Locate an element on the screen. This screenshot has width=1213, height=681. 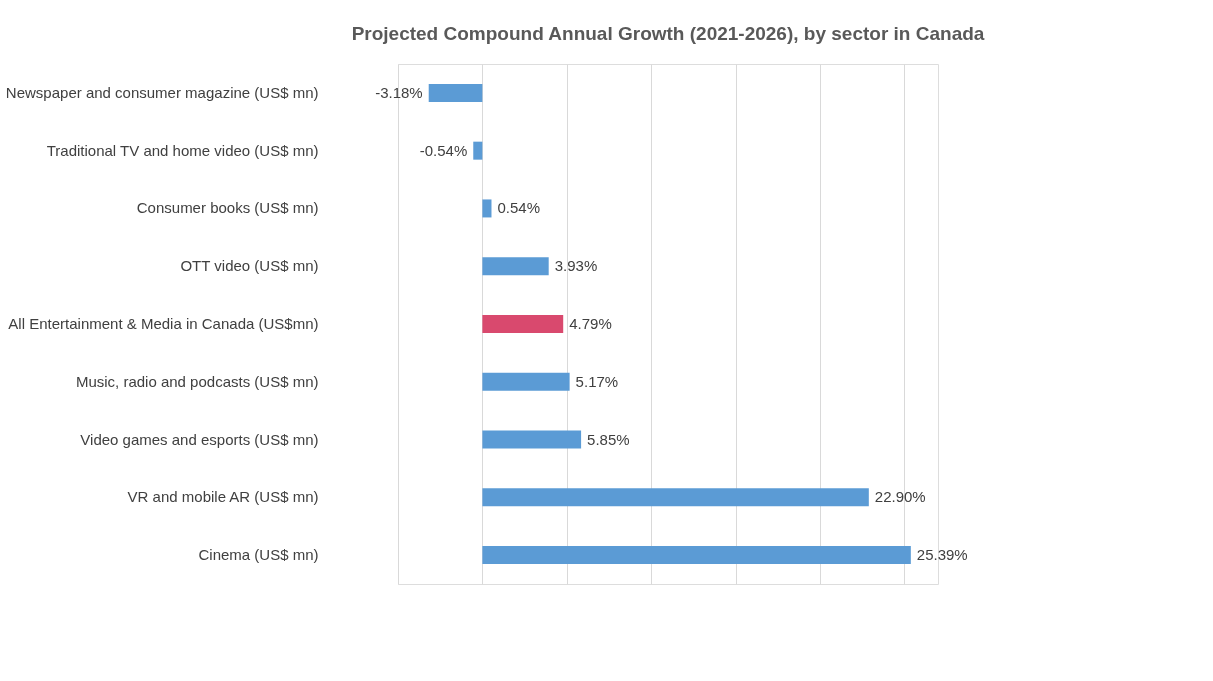
data-label: 5.85% is located at coordinates (608, 439).